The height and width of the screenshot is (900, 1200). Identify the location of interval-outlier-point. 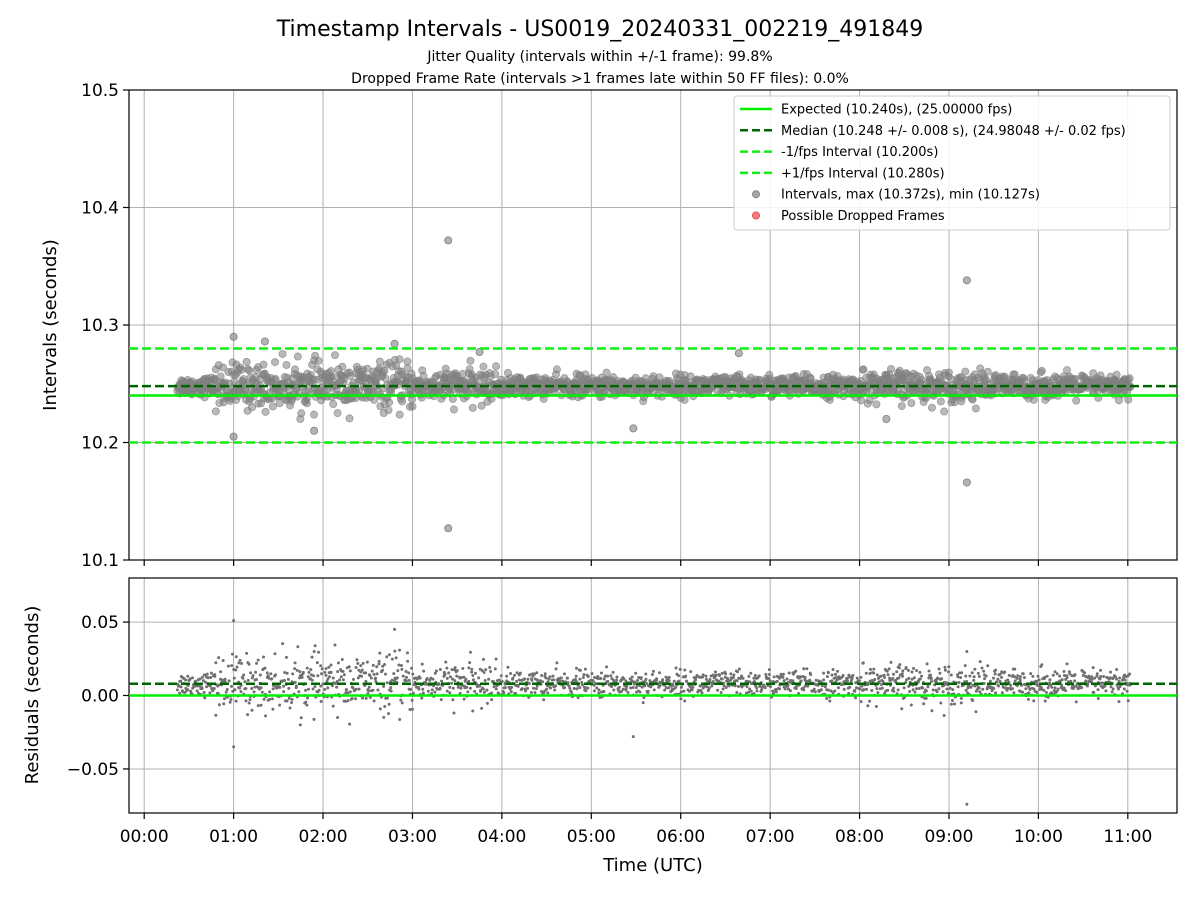
(479, 352).